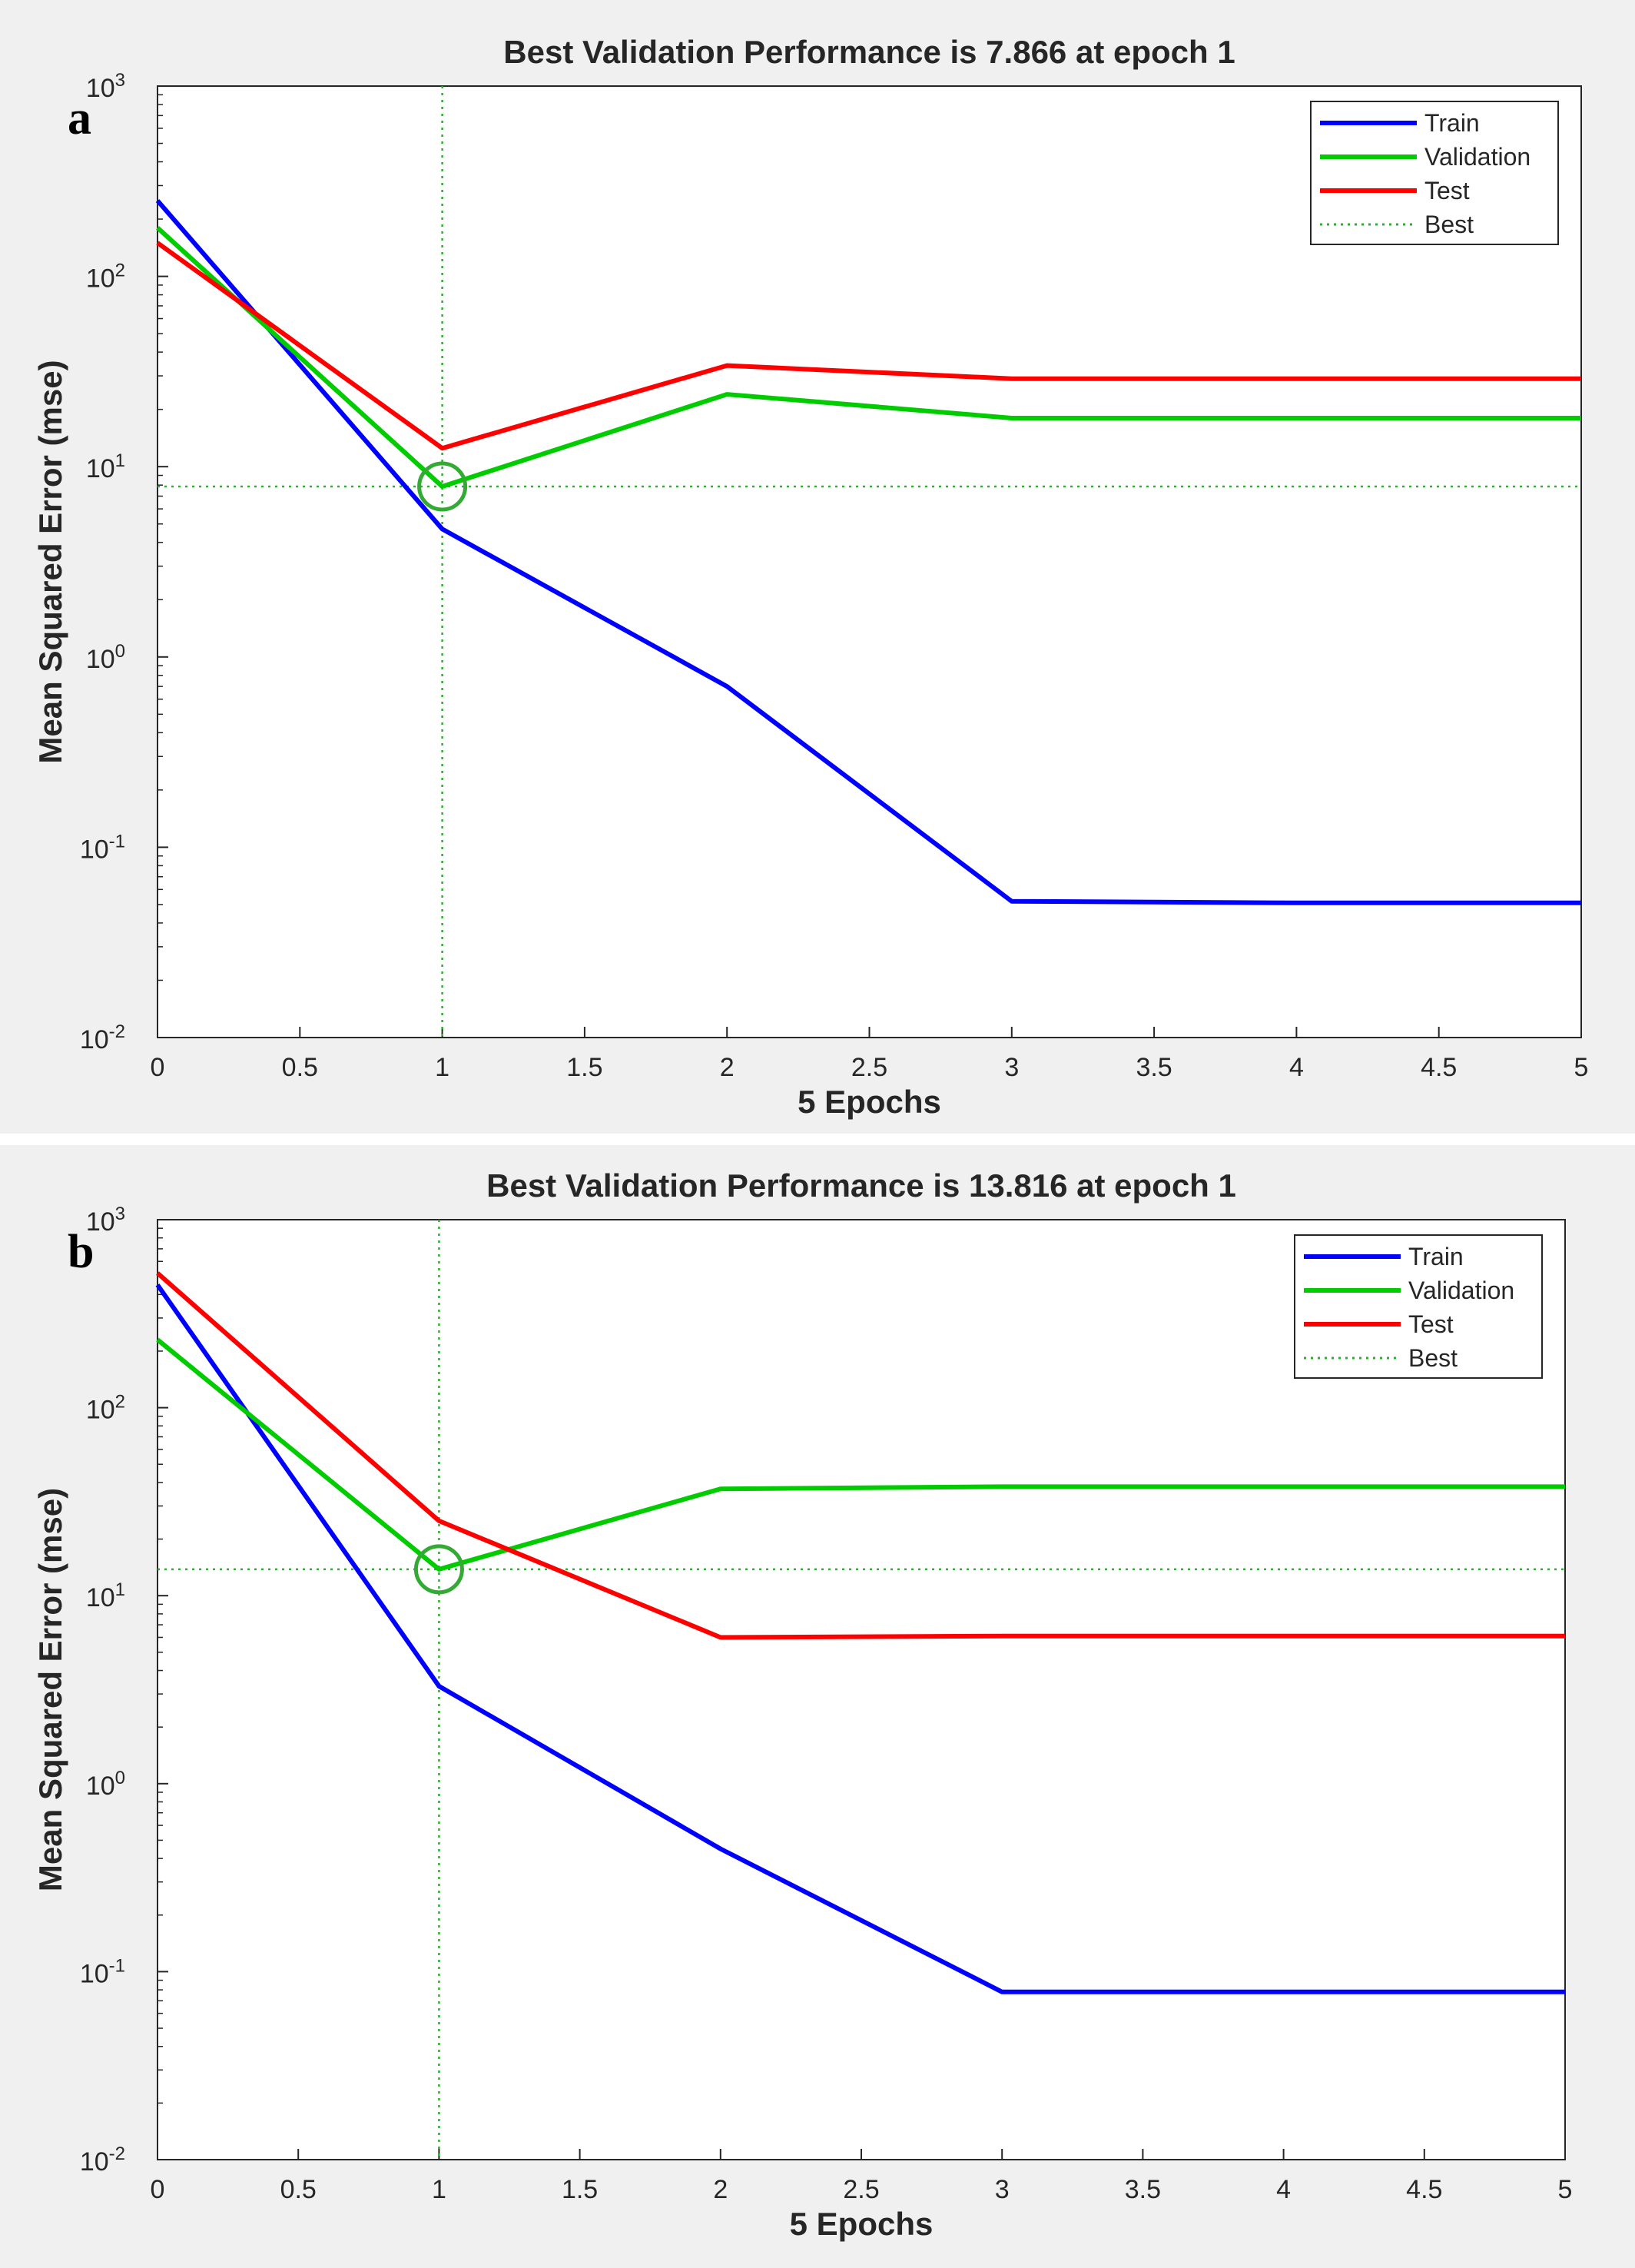 This screenshot has width=1635, height=2268. I want to click on panel-label: a, so click(79, 118).